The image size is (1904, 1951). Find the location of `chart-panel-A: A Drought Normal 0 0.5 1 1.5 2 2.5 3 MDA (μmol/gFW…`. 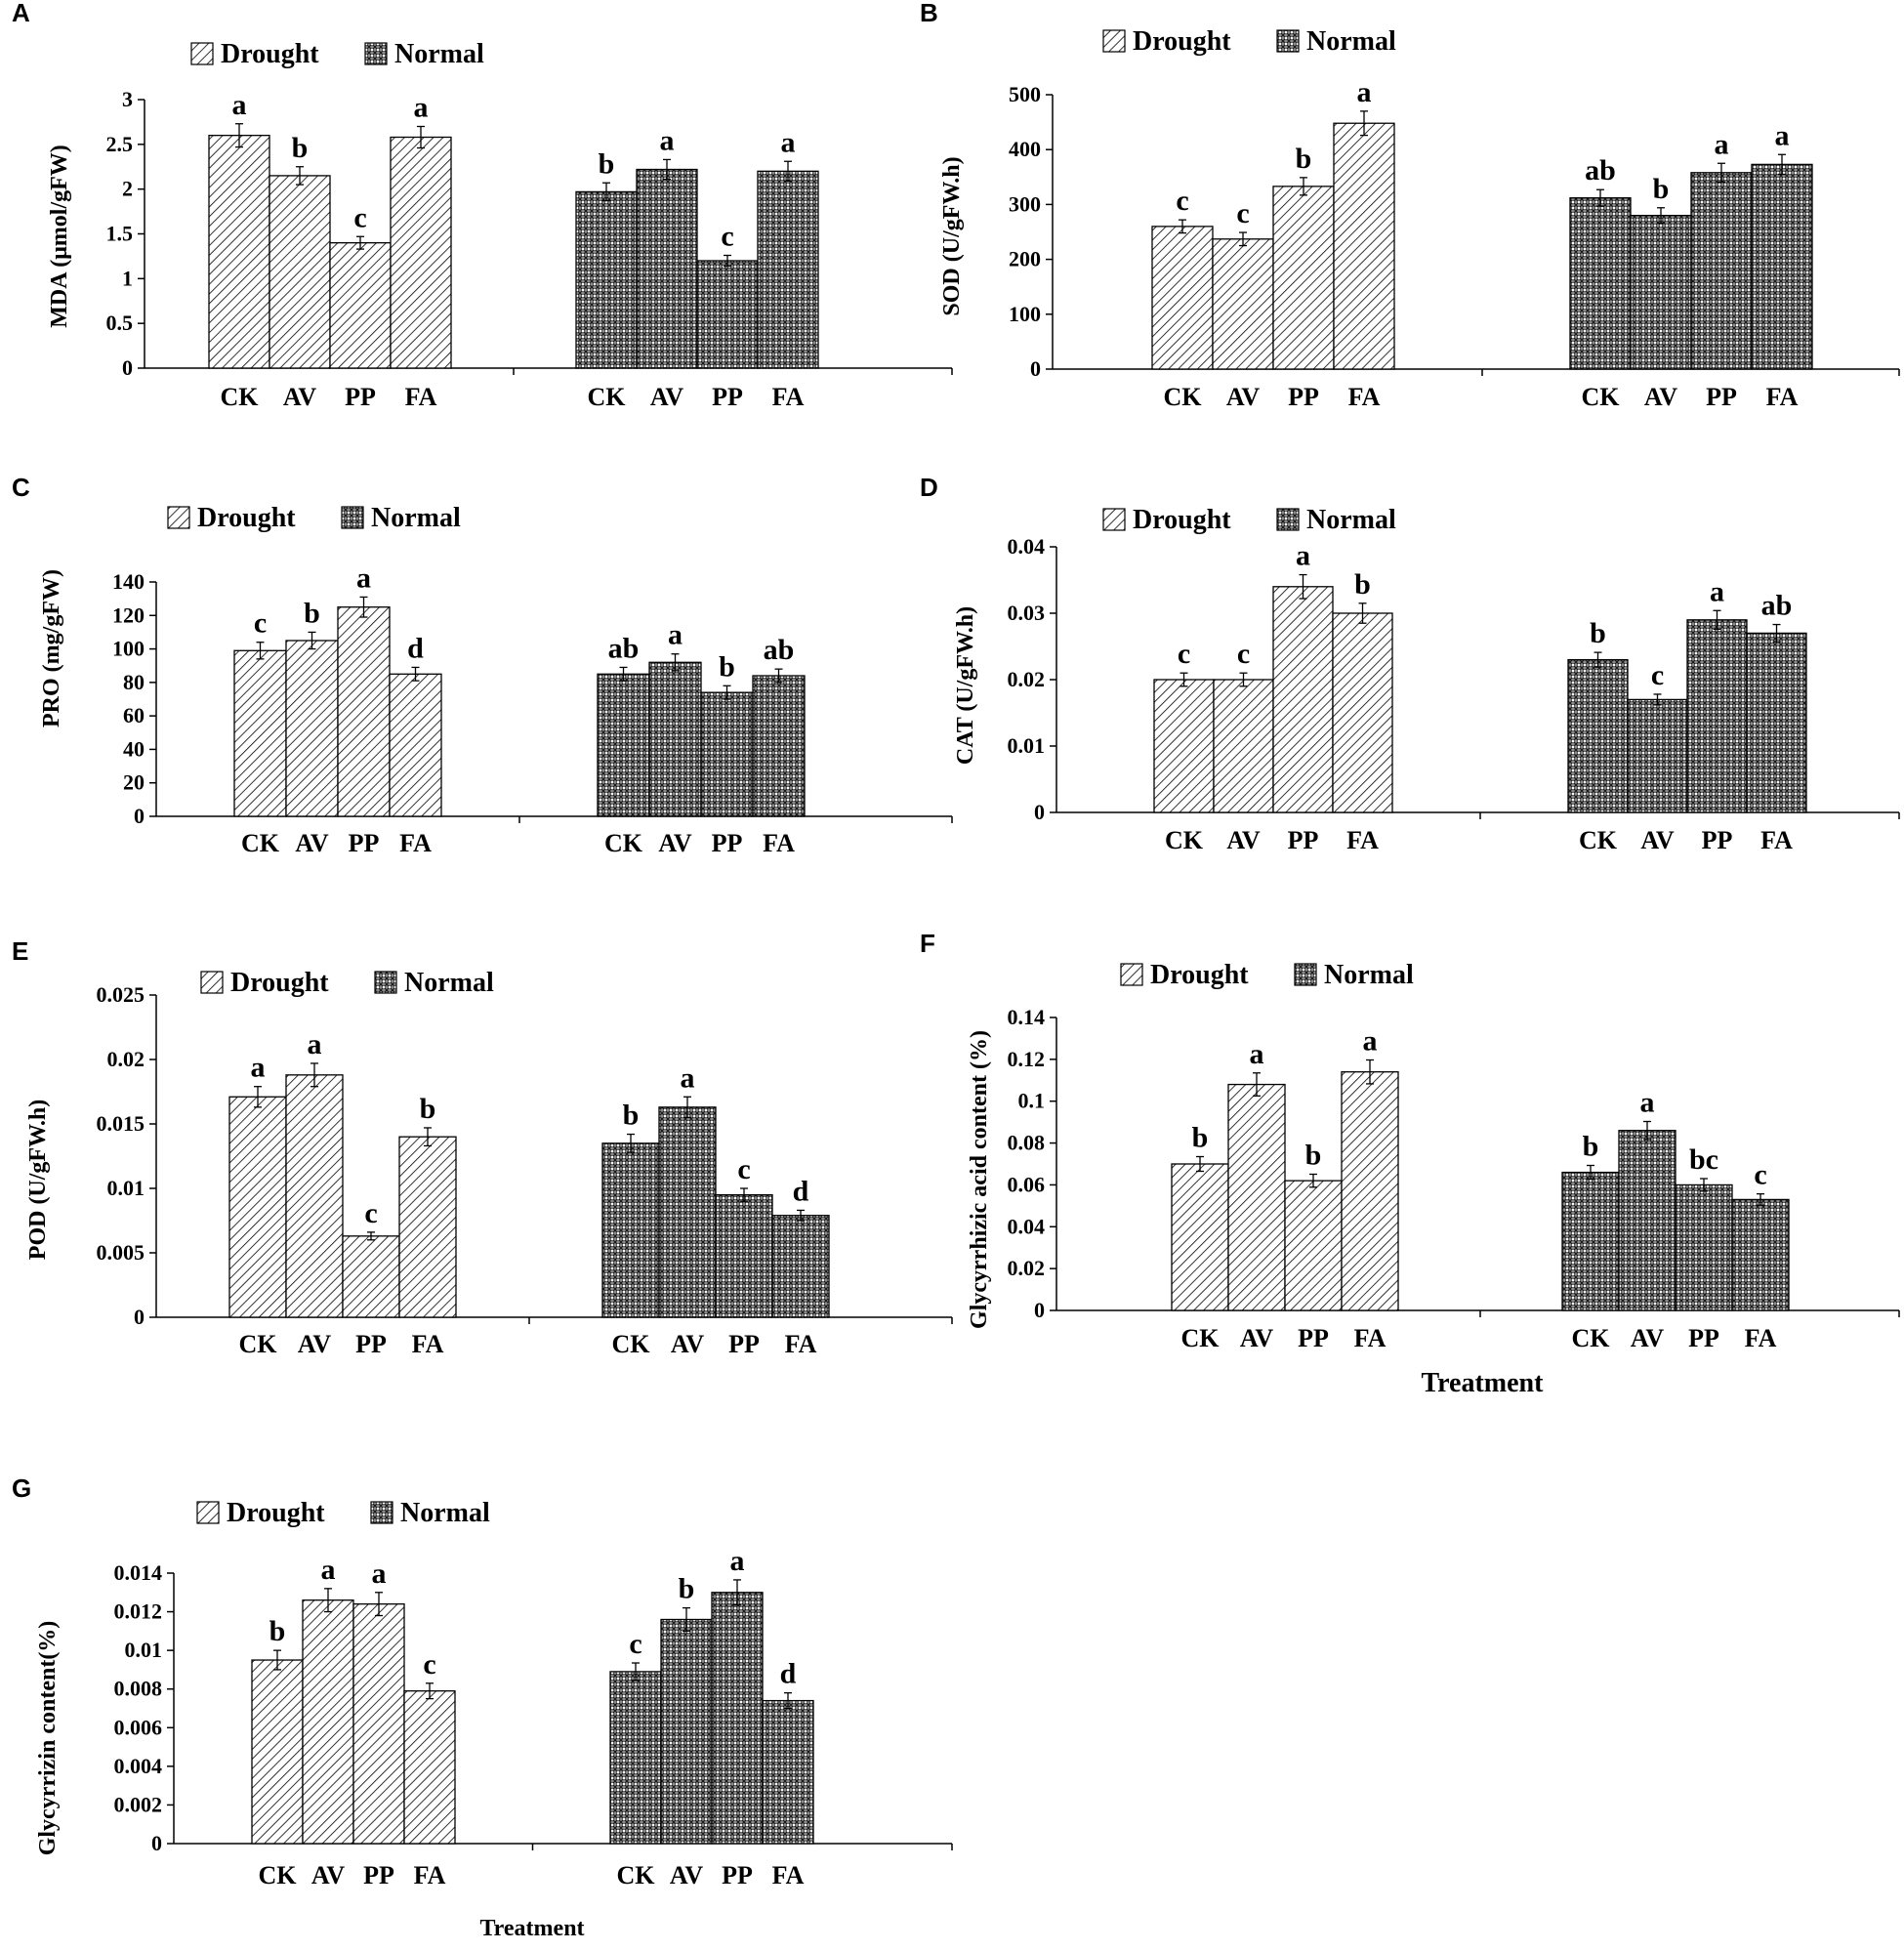

chart-panel-A: A Drought Normal 0 0.5 1 1.5 2 2.5 3 MDA (μmol/gFW… is located at coordinates (482, 206).